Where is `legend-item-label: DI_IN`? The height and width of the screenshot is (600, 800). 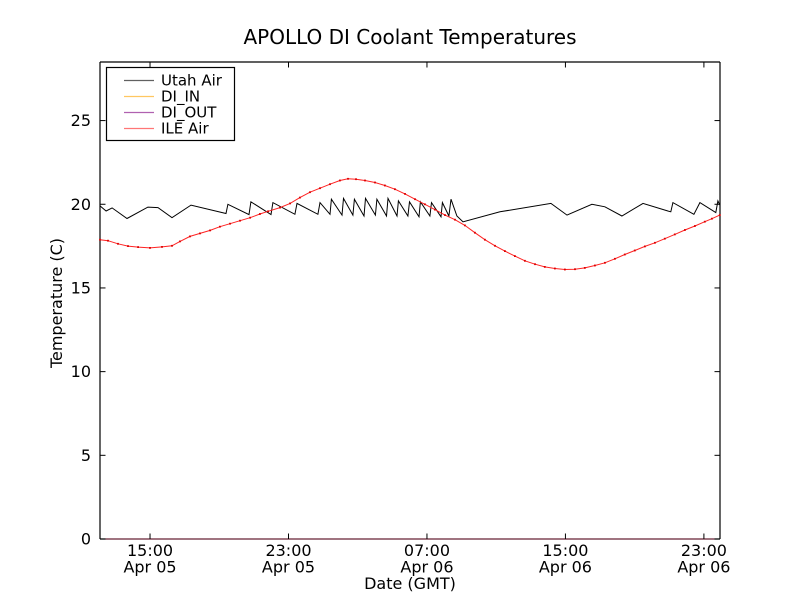 legend-item-label: DI_IN is located at coordinates (180, 97).